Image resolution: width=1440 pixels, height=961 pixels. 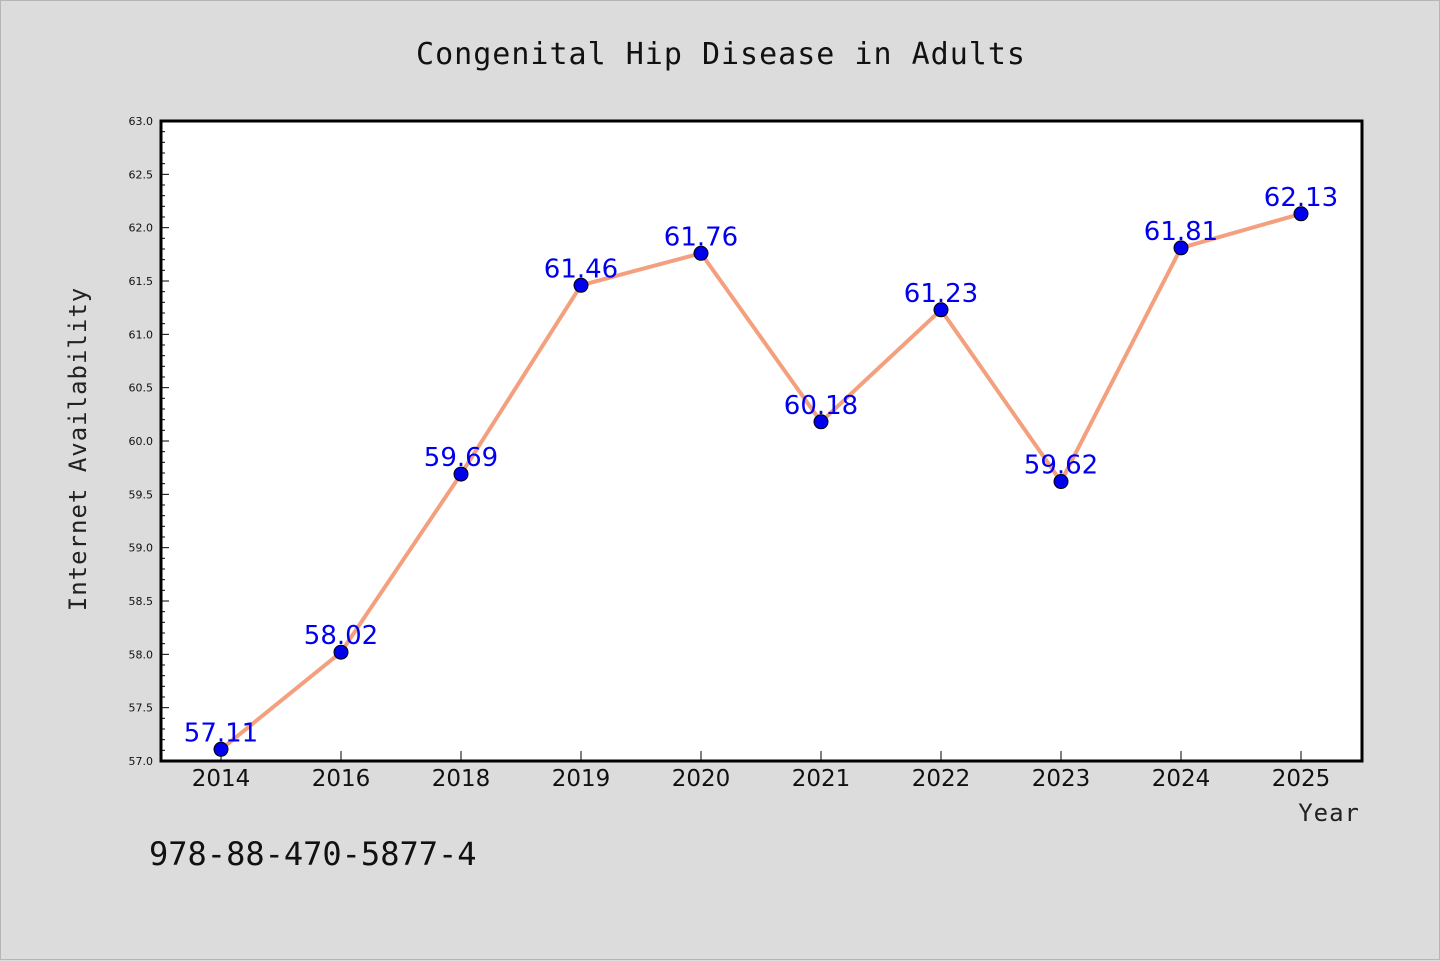 I want to click on data-label: 61.76, so click(x=701, y=237).